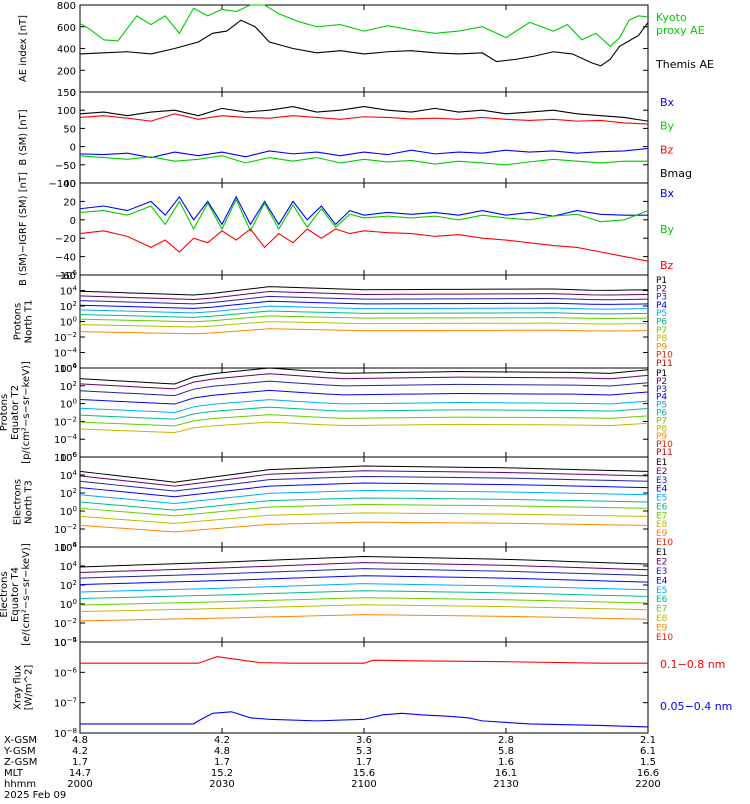 This screenshot has height=804, width=750. I want to click on ephemeris-value: 4.2, so click(80, 751).